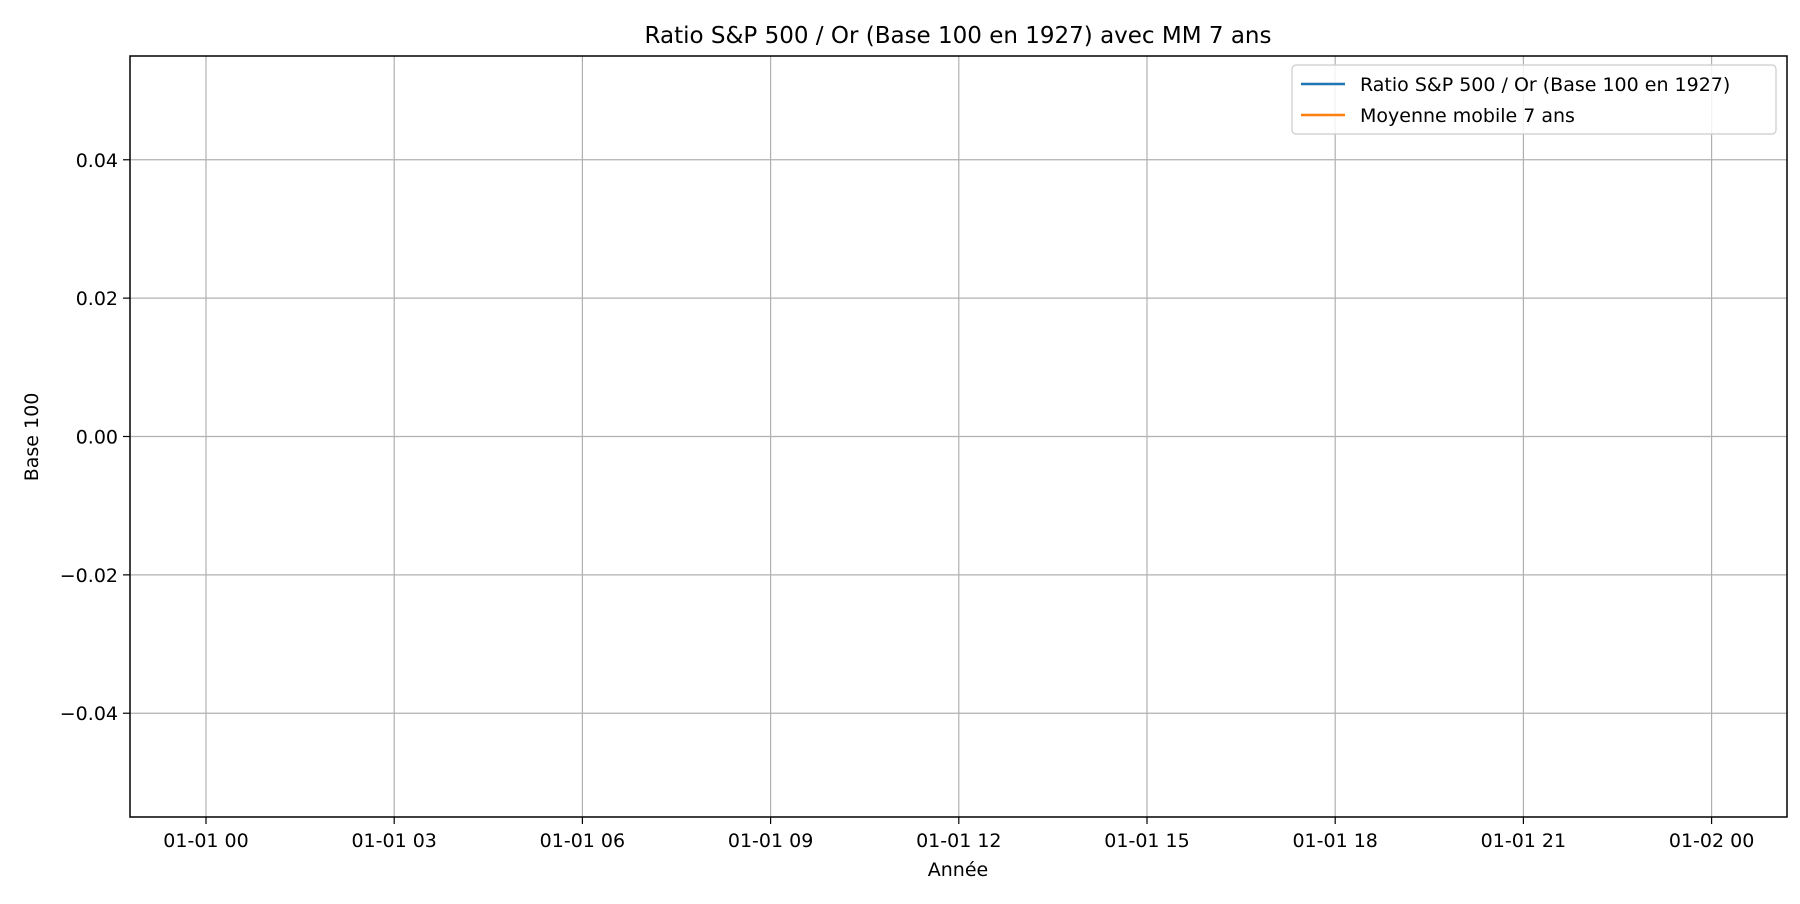  What do you see at coordinates (32, 437) in the screenshot?
I see `y-axis-label: Base 100` at bounding box center [32, 437].